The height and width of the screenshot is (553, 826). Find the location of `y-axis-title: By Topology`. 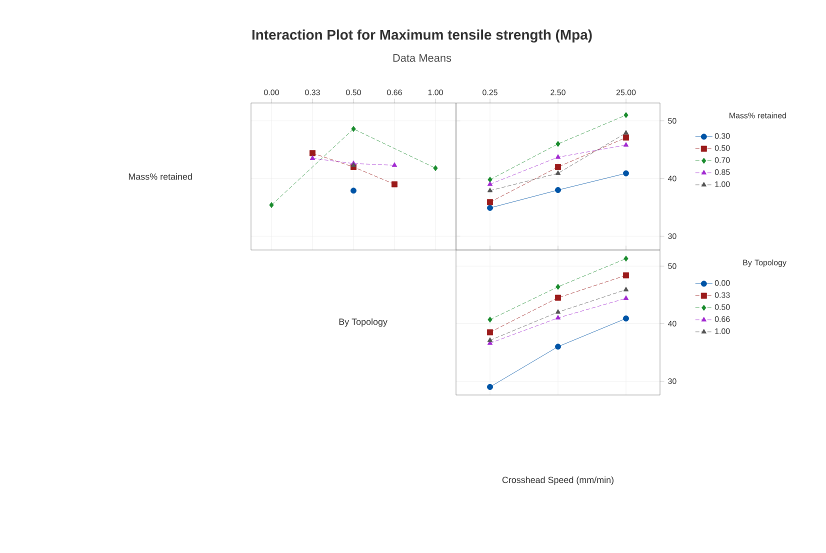

y-axis-title: By Topology is located at coordinates (363, 322).